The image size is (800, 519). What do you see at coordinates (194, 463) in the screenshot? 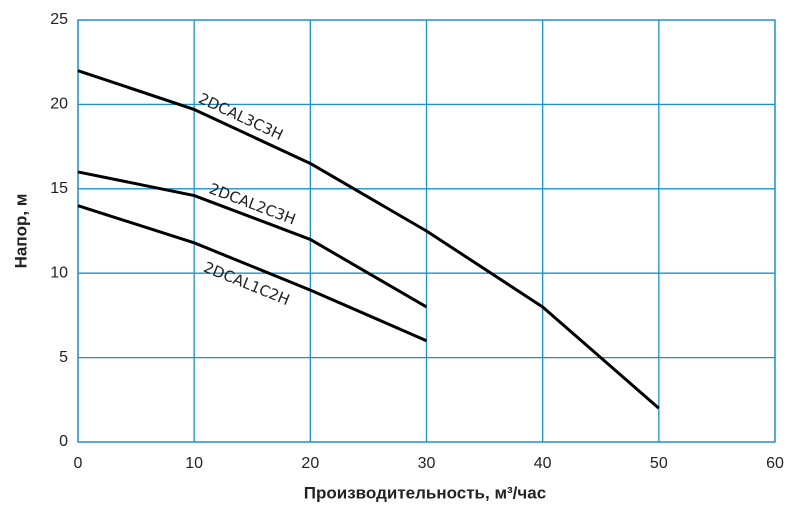
I see `x-tick-label: 10` at bounding box center [194, 463].